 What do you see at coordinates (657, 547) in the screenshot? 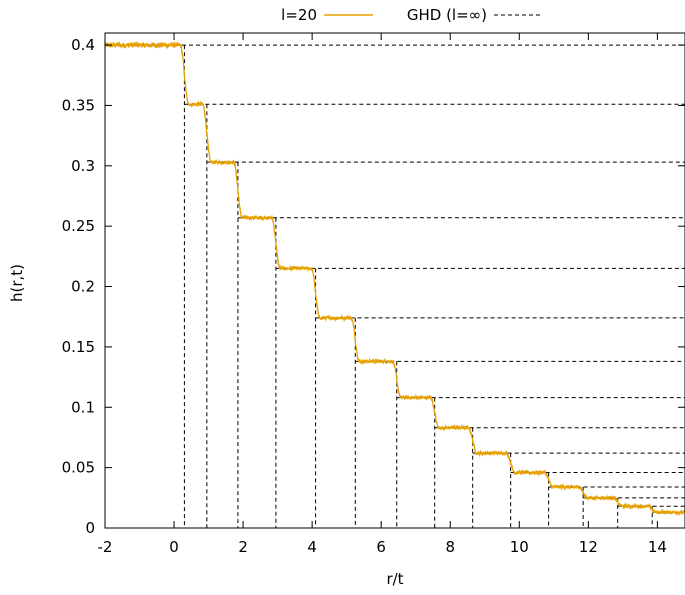
I see `x-tick-label: 14` at bounding box center [657, 547].